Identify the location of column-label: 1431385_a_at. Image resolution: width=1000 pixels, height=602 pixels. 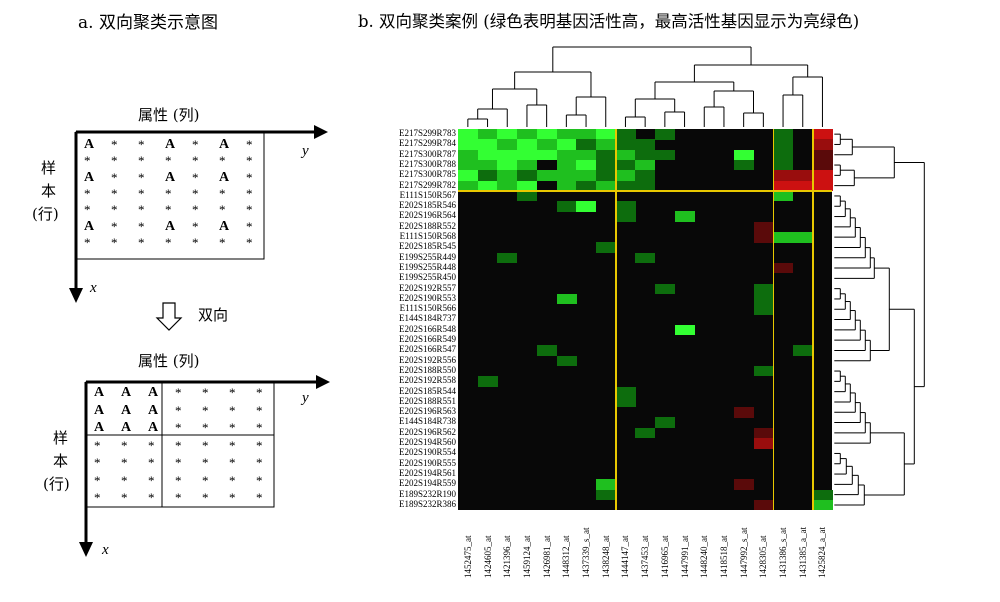
(802, 553).